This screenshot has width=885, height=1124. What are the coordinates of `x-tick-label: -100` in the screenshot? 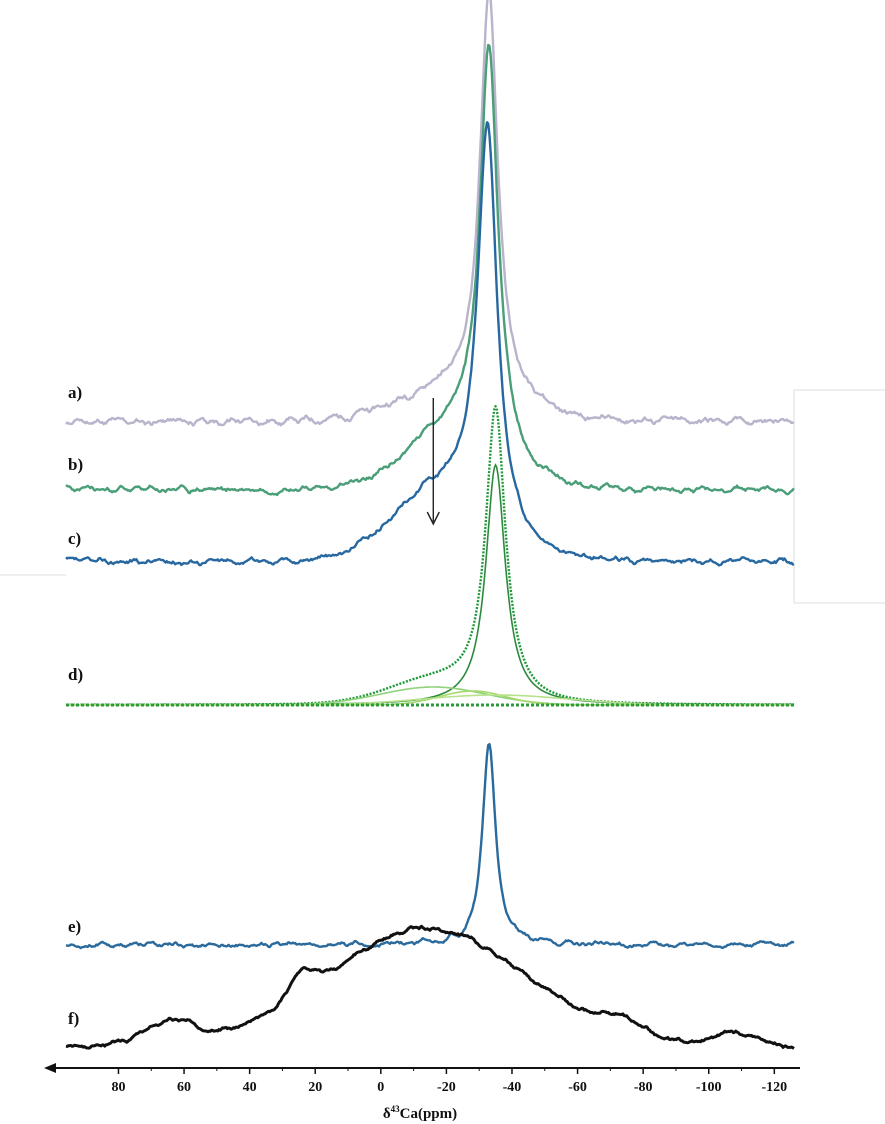 It's located at (709, 1087).